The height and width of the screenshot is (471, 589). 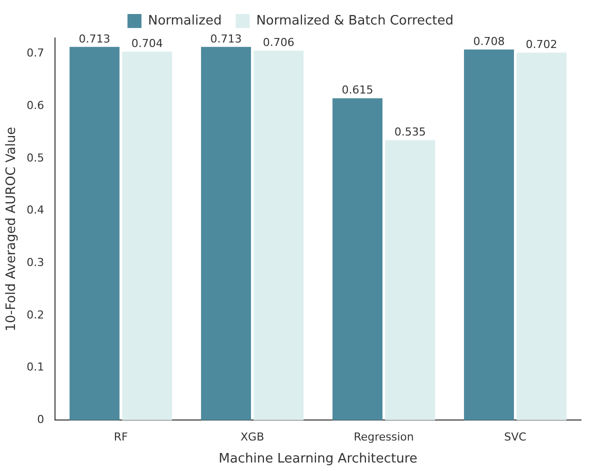 I want to click on x-axis-title: Machine Learning Architecture, so click(x=318, y=459).